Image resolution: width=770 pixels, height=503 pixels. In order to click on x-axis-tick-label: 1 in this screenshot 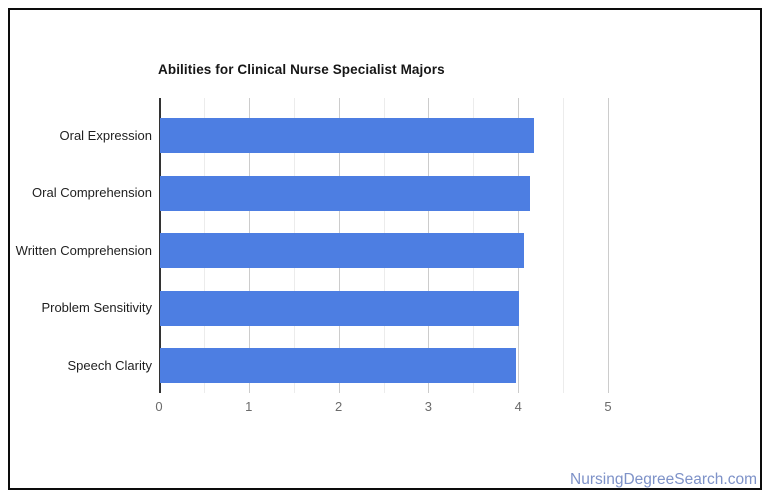, I will do `click(249, 406)`.